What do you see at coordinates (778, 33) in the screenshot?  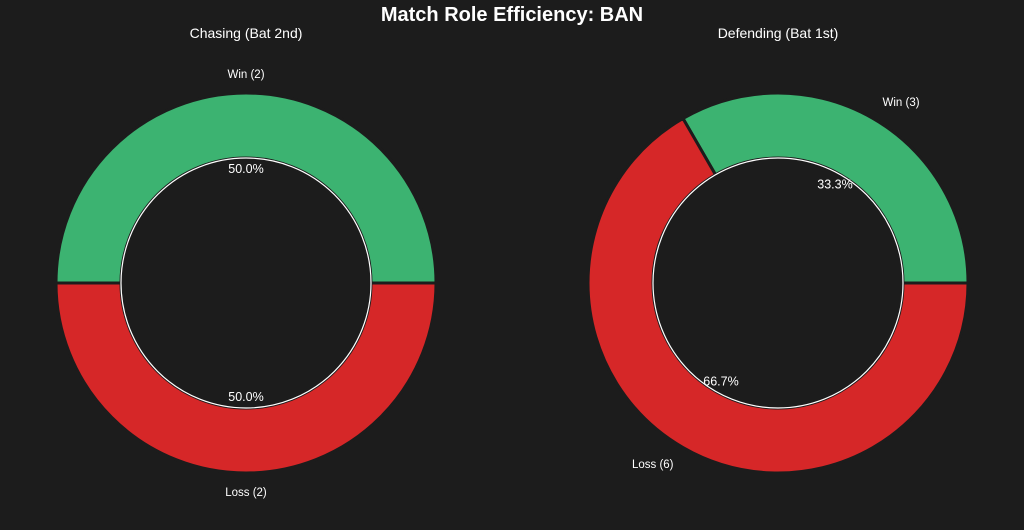 I see `chart-subtitle: Defending (Bat 1st)` at bounding box center [778, 33].